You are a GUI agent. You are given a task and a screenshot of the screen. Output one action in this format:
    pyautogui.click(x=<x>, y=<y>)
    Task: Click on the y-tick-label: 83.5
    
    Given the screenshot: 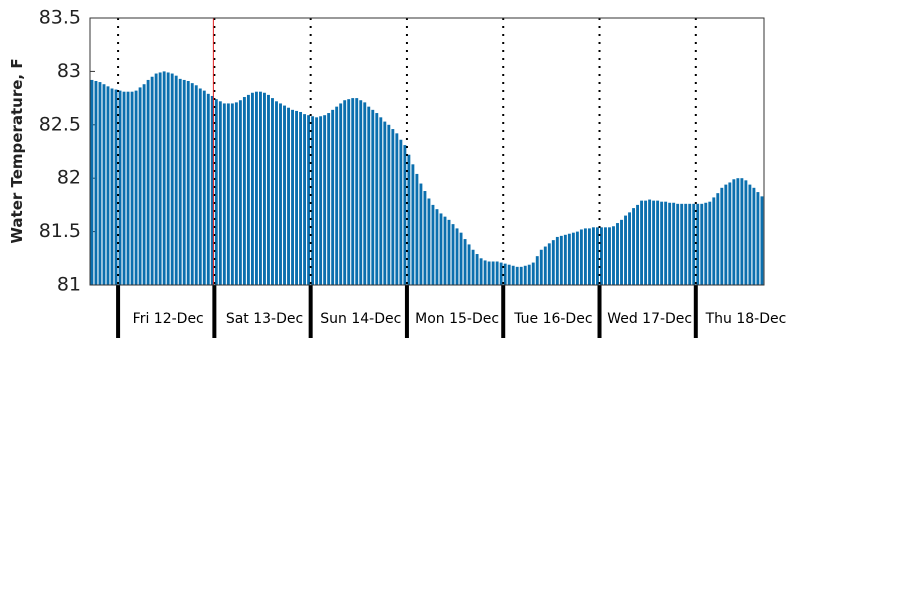 What is the action you would take?
    pyautogui.click(x=60, y=18)
    